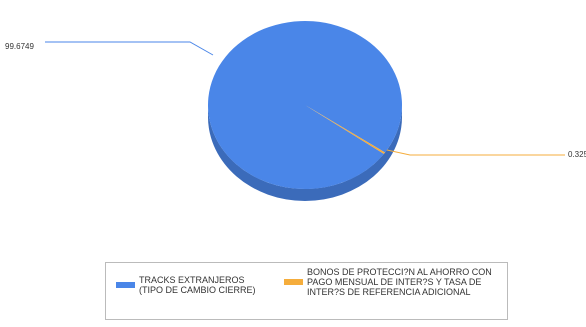 The image size is (586, 327). I want to click on value-label: 99.6749, so click(19, 46).